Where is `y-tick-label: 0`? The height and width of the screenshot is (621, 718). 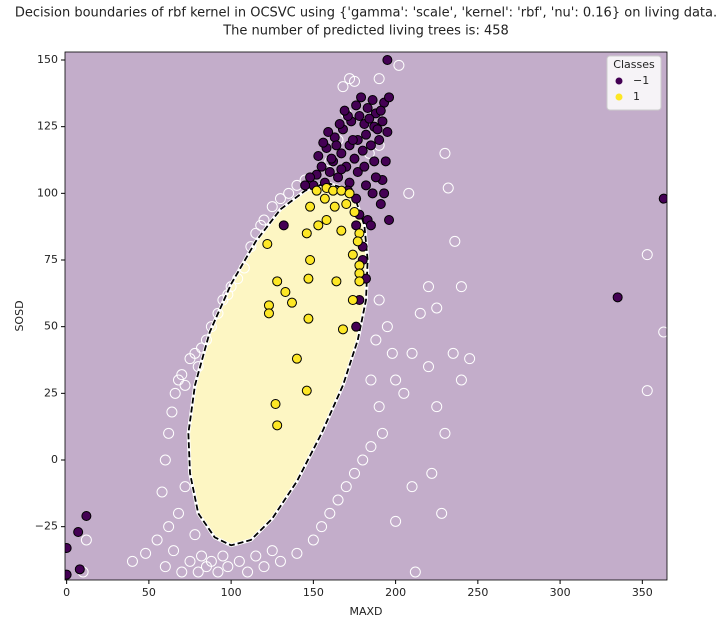 y-tick-label: 0 is located at coordinates (54, 459).